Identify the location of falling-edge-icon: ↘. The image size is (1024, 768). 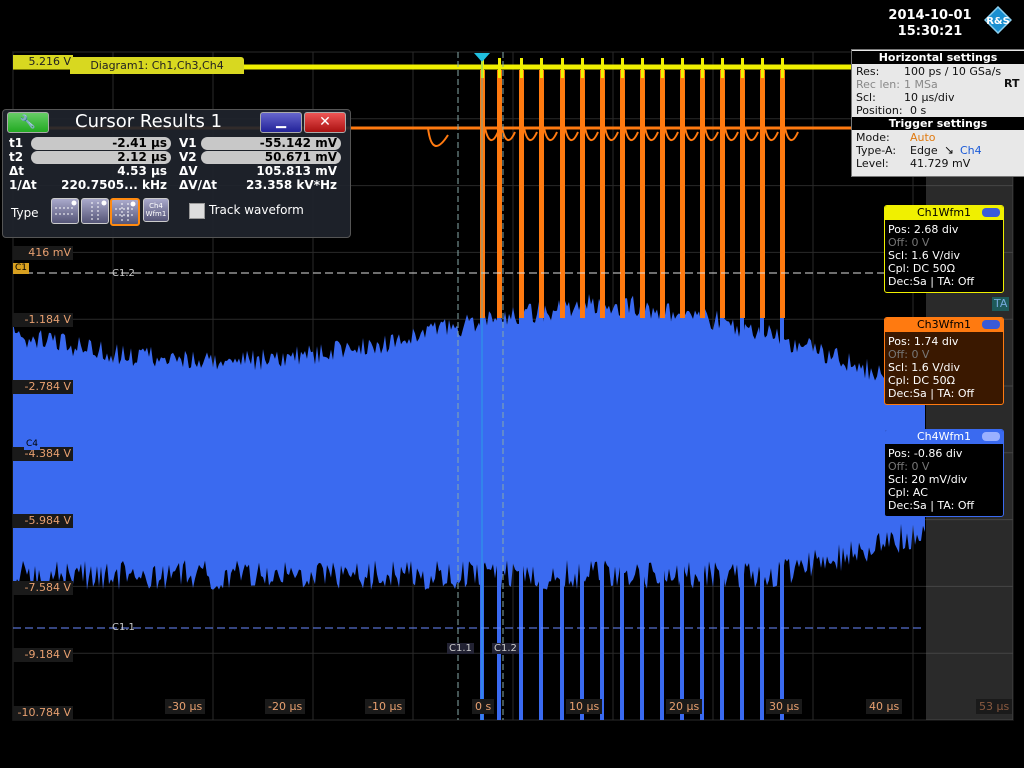
(949, 150).